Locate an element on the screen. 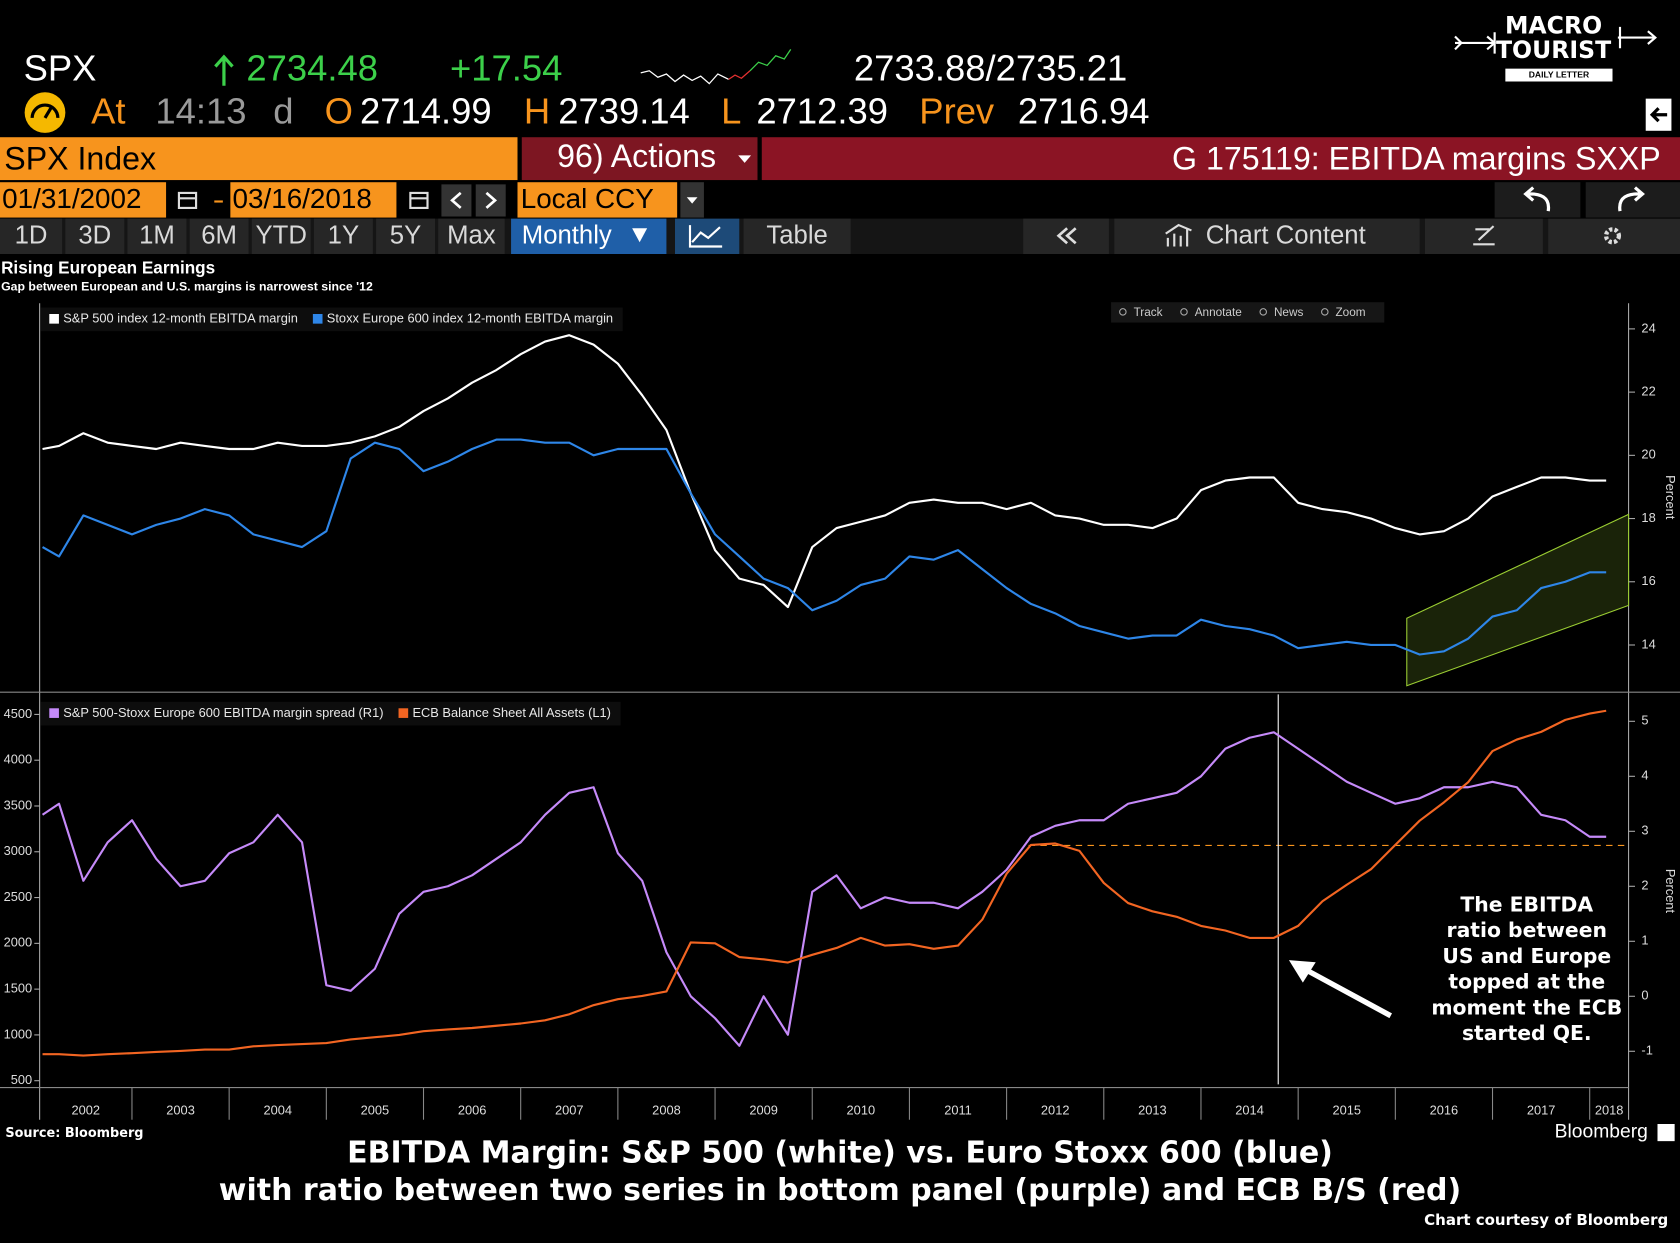 This screenshot has height=1243, width=1680. period-label: 1M is located at coordinates (157, 236).